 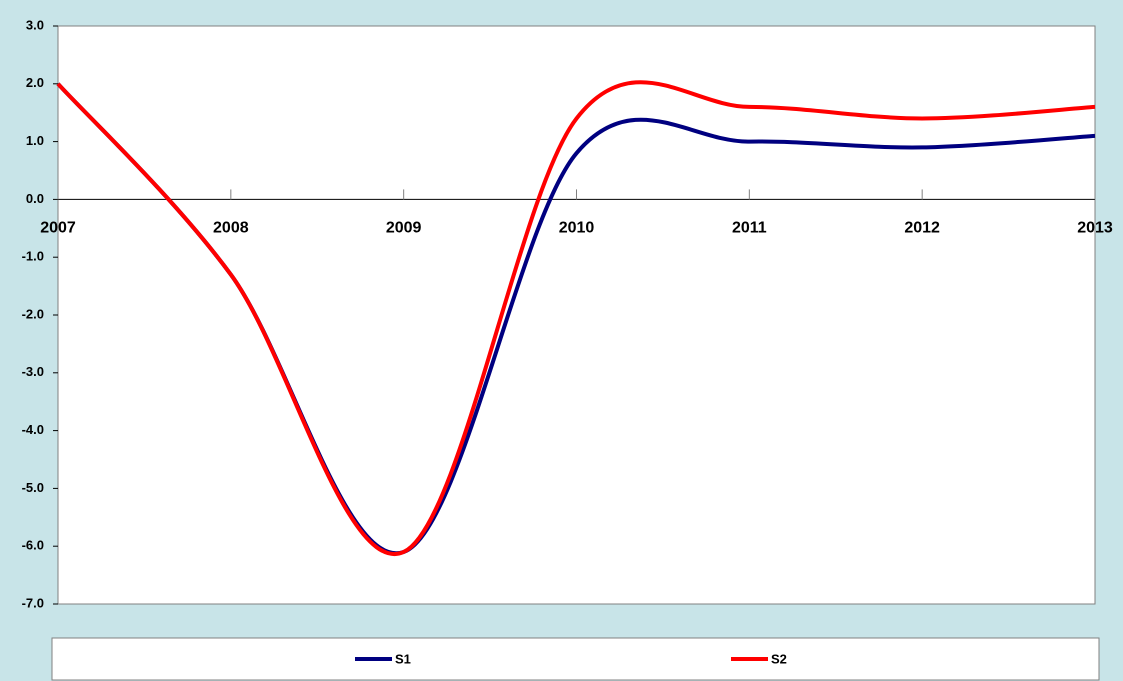 I want to click on legend, so click(x=575, y=659).